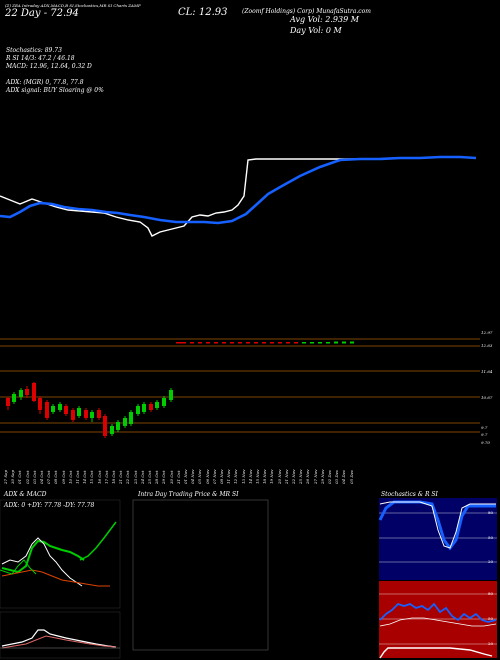 Image resolution: width=500 pixels, height=660 pixels. Describe the element at coordinates (229, 476) in the screenshot. I see `date-label: 11 Nov` at that location.